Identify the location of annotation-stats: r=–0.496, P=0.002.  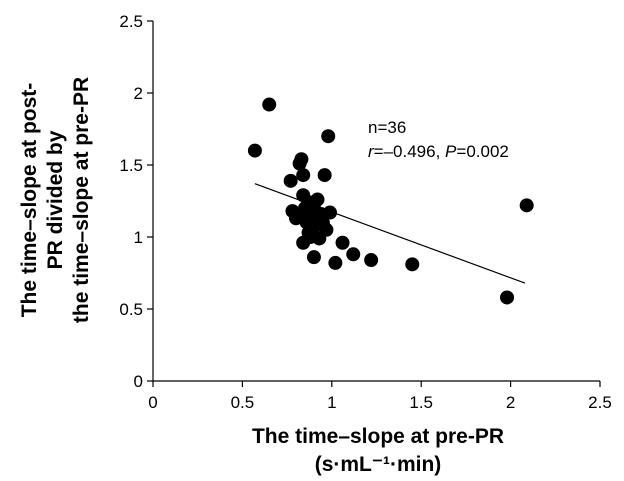
(438, 151).